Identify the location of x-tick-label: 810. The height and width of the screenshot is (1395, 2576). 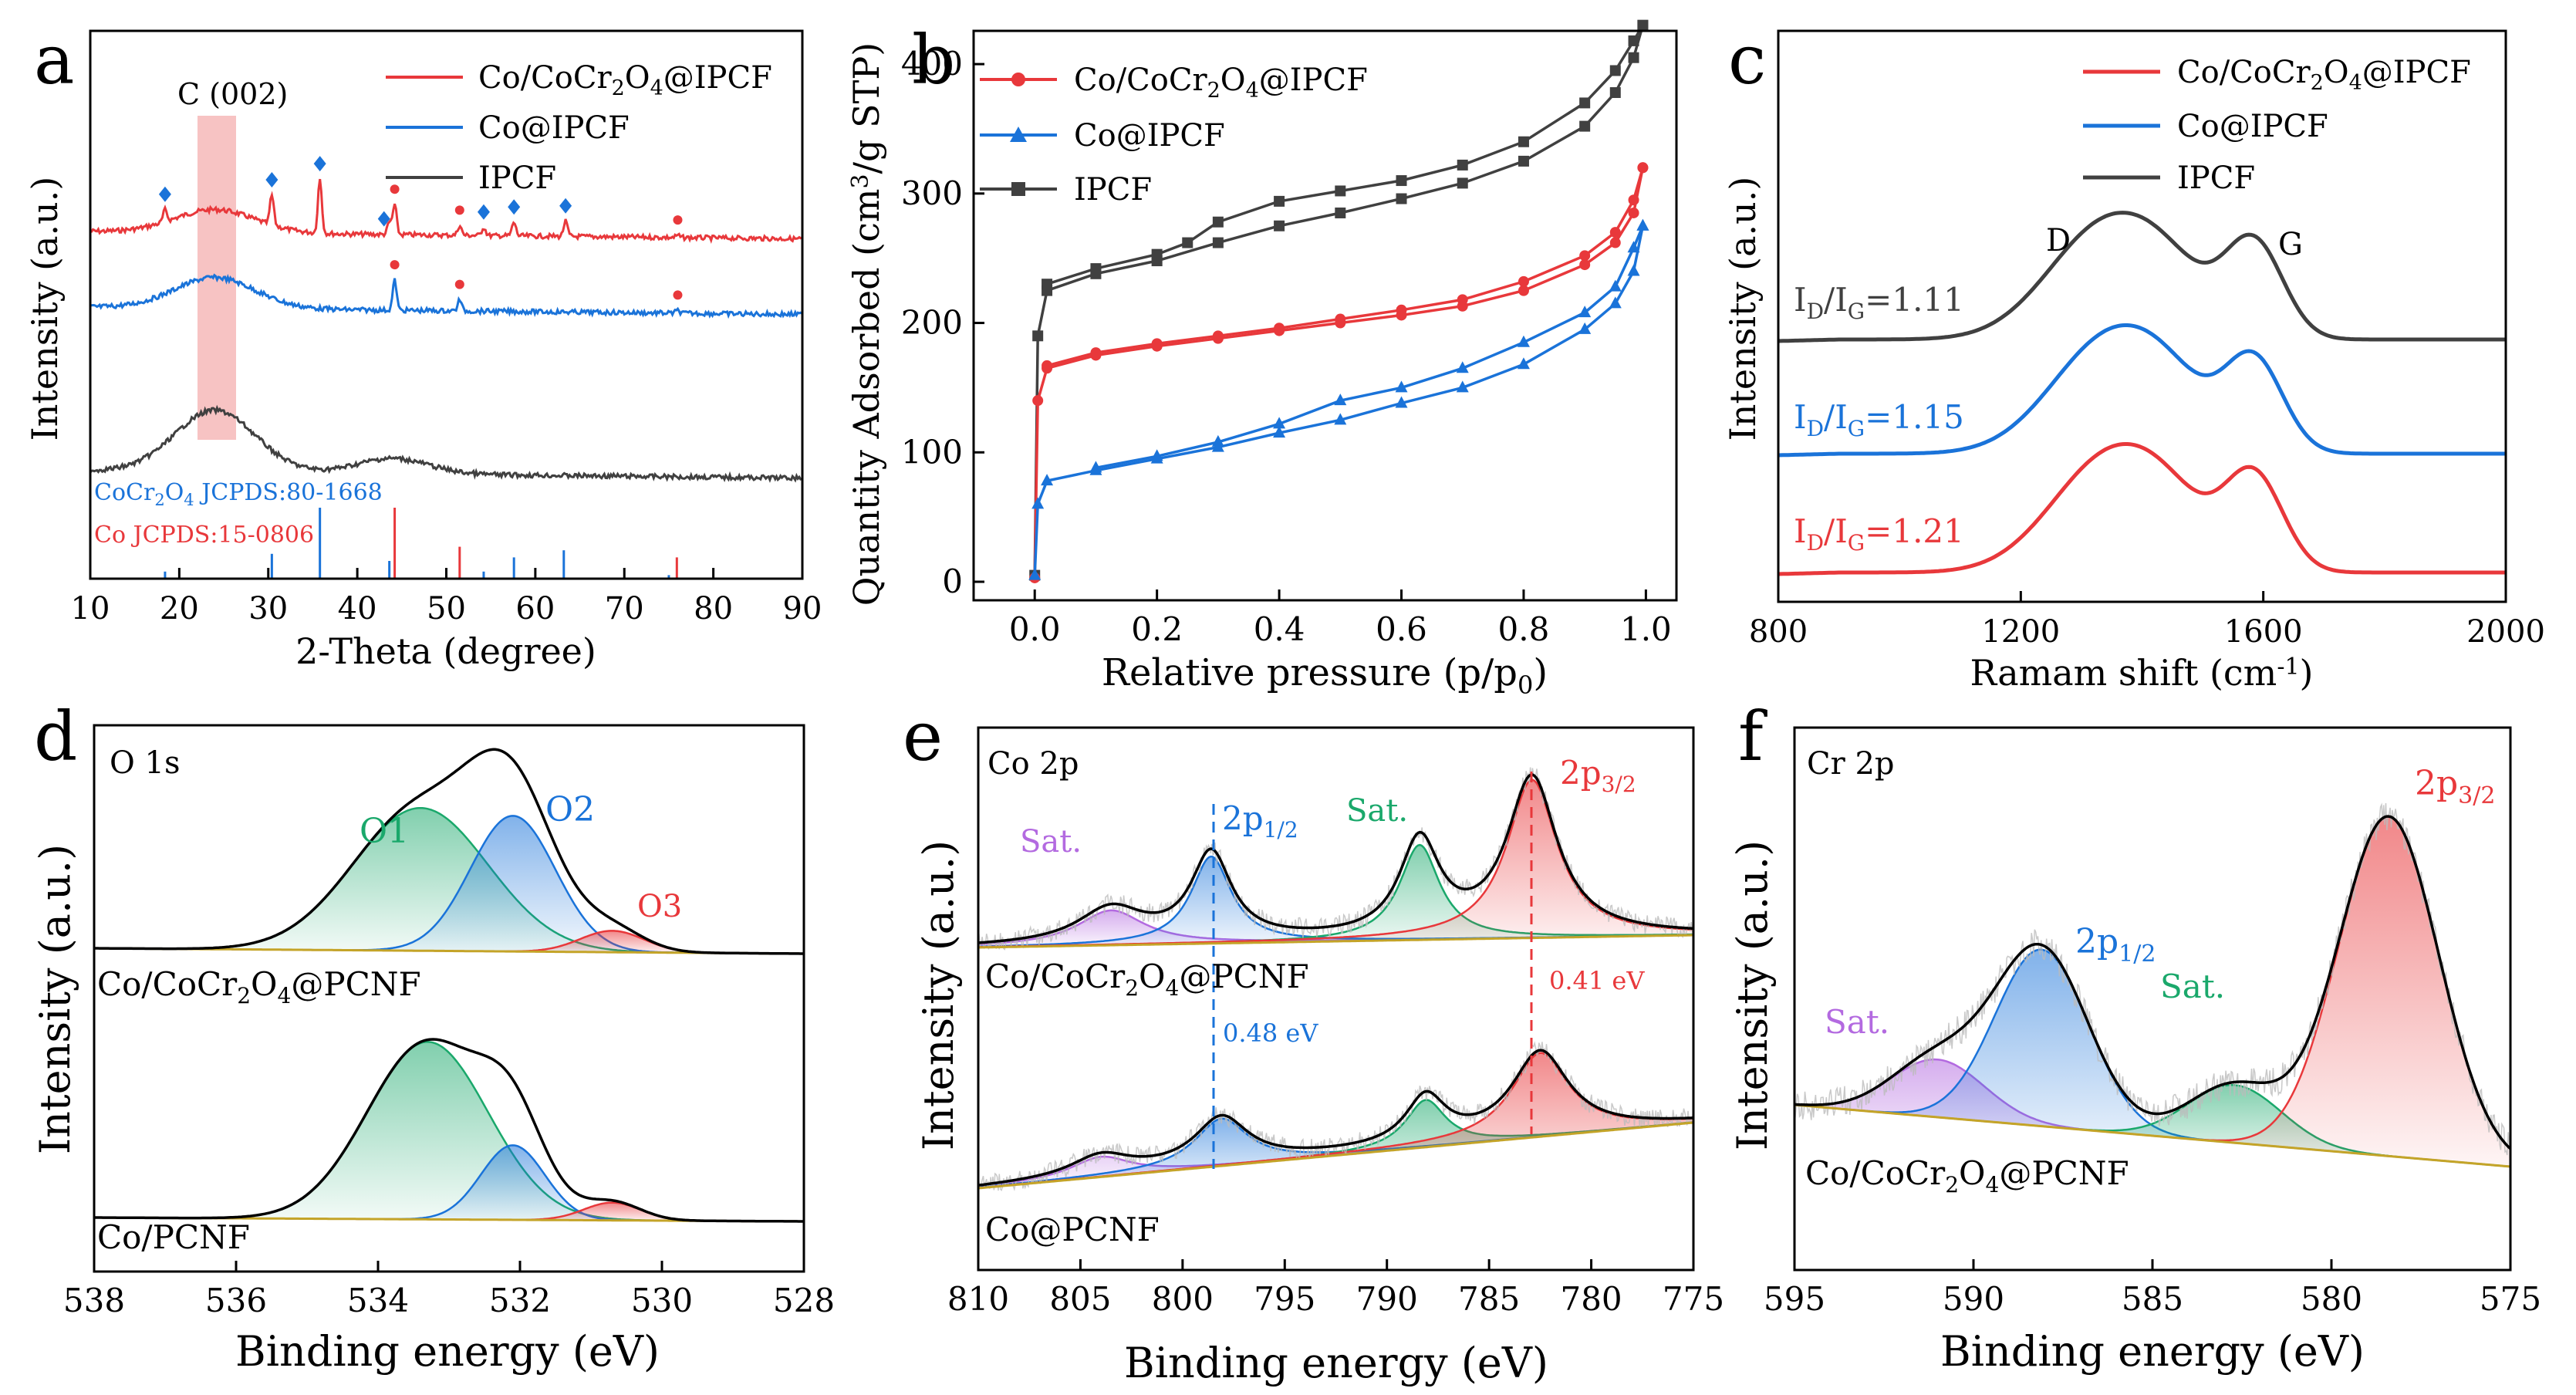
(978, 1299).